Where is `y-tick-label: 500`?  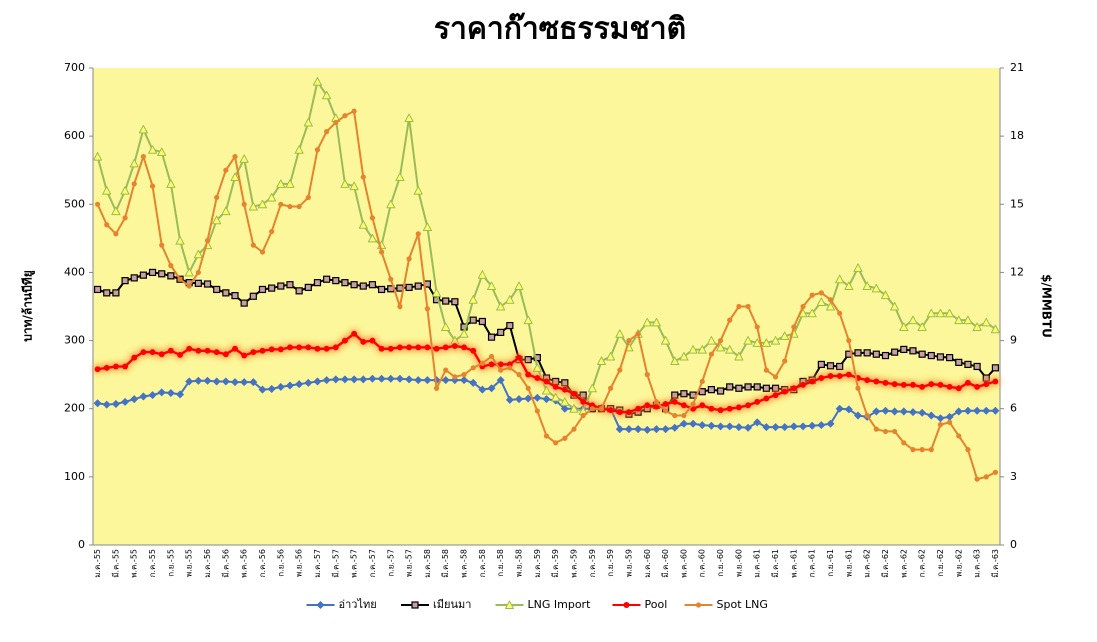
y-tick-label: 500 is located at coordinates (74, 203).